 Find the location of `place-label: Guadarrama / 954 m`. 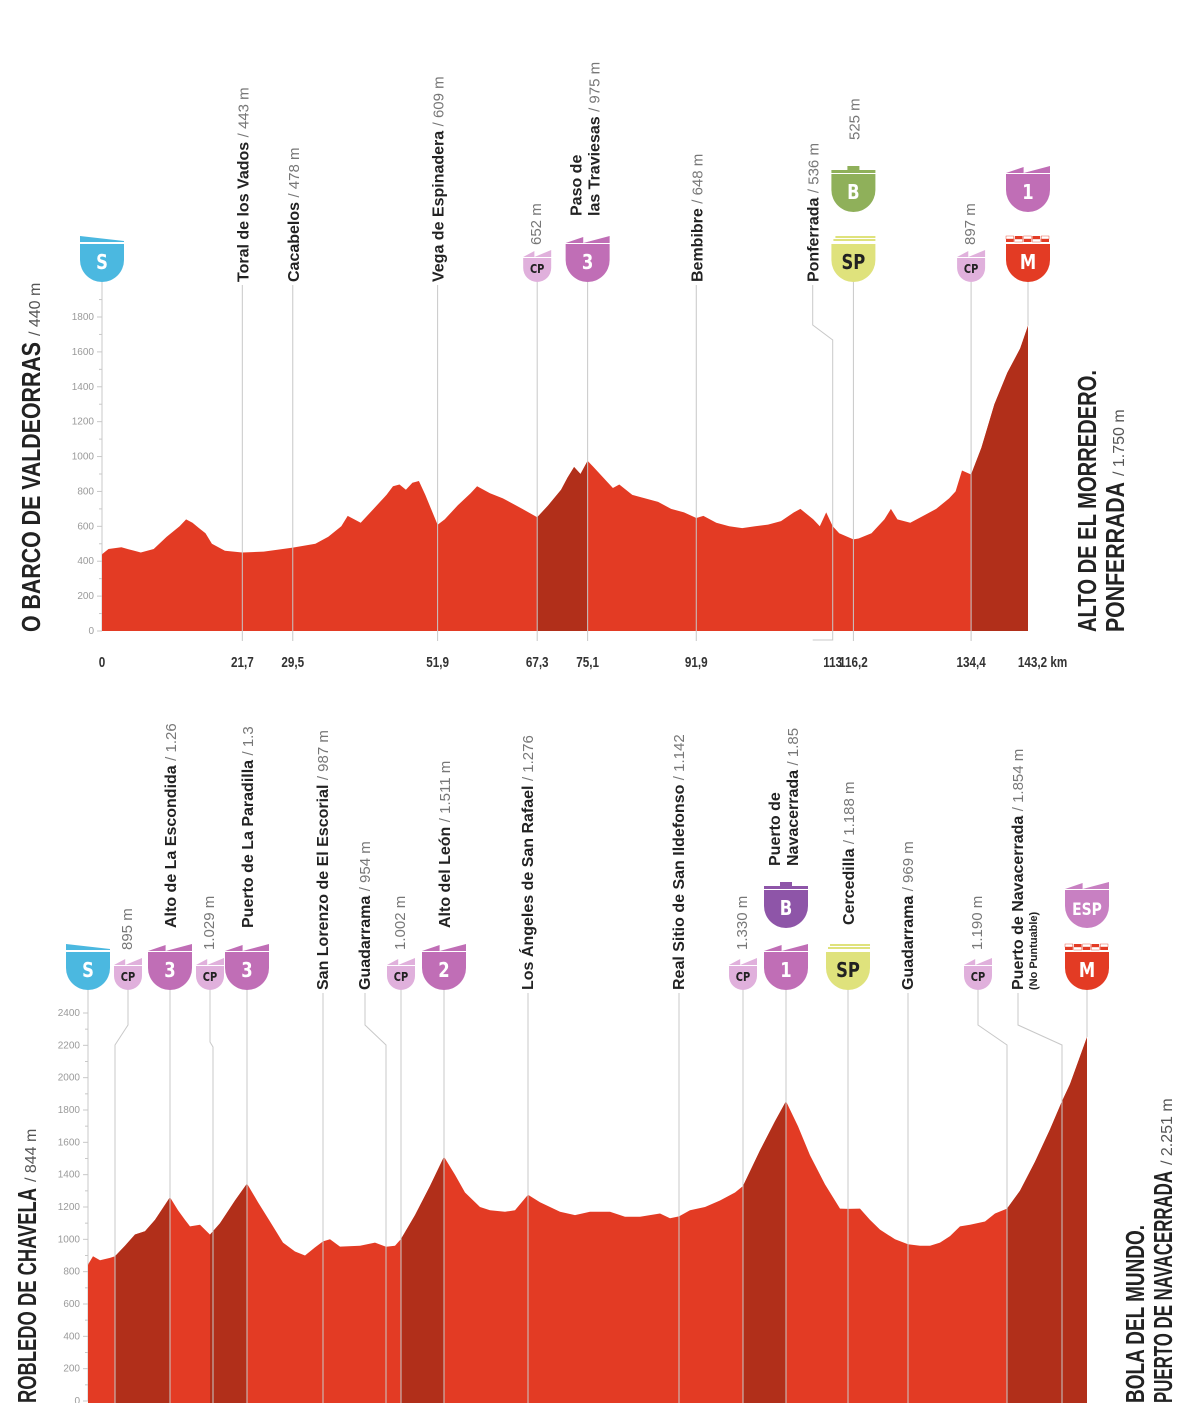

place-label: Guadarrama / 954 m is located at coordinates (365, 915).